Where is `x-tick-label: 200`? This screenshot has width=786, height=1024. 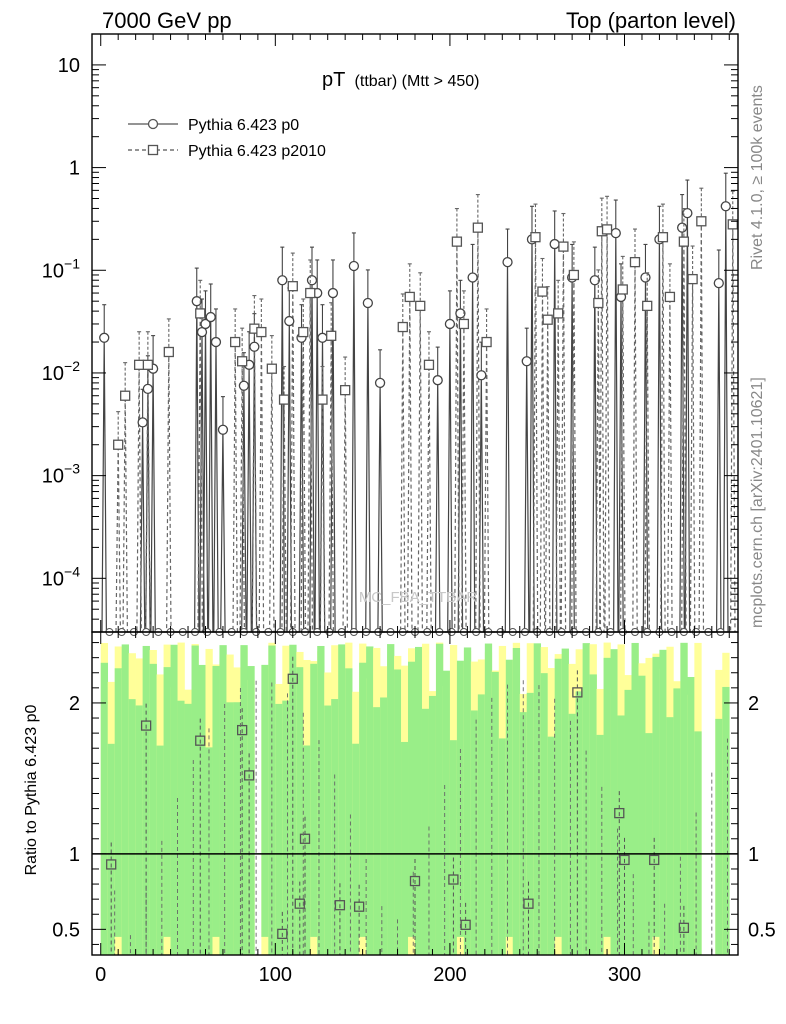
x-tick-label: 200 is located at coordinates (449, 975).